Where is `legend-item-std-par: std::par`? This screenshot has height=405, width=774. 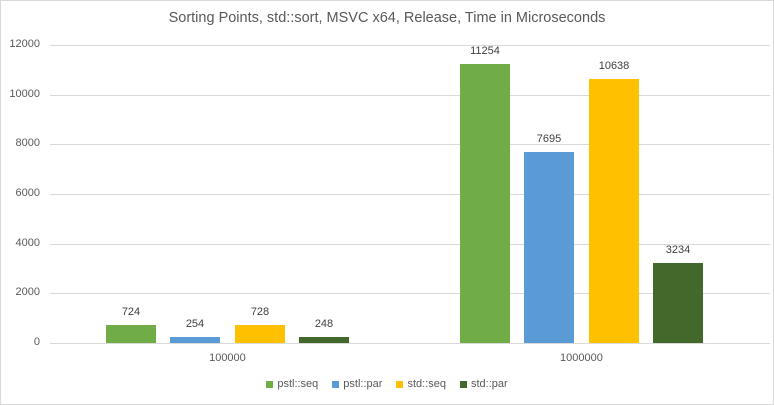
legend-item-std-par: std::par is located at coordinates (483, 384).